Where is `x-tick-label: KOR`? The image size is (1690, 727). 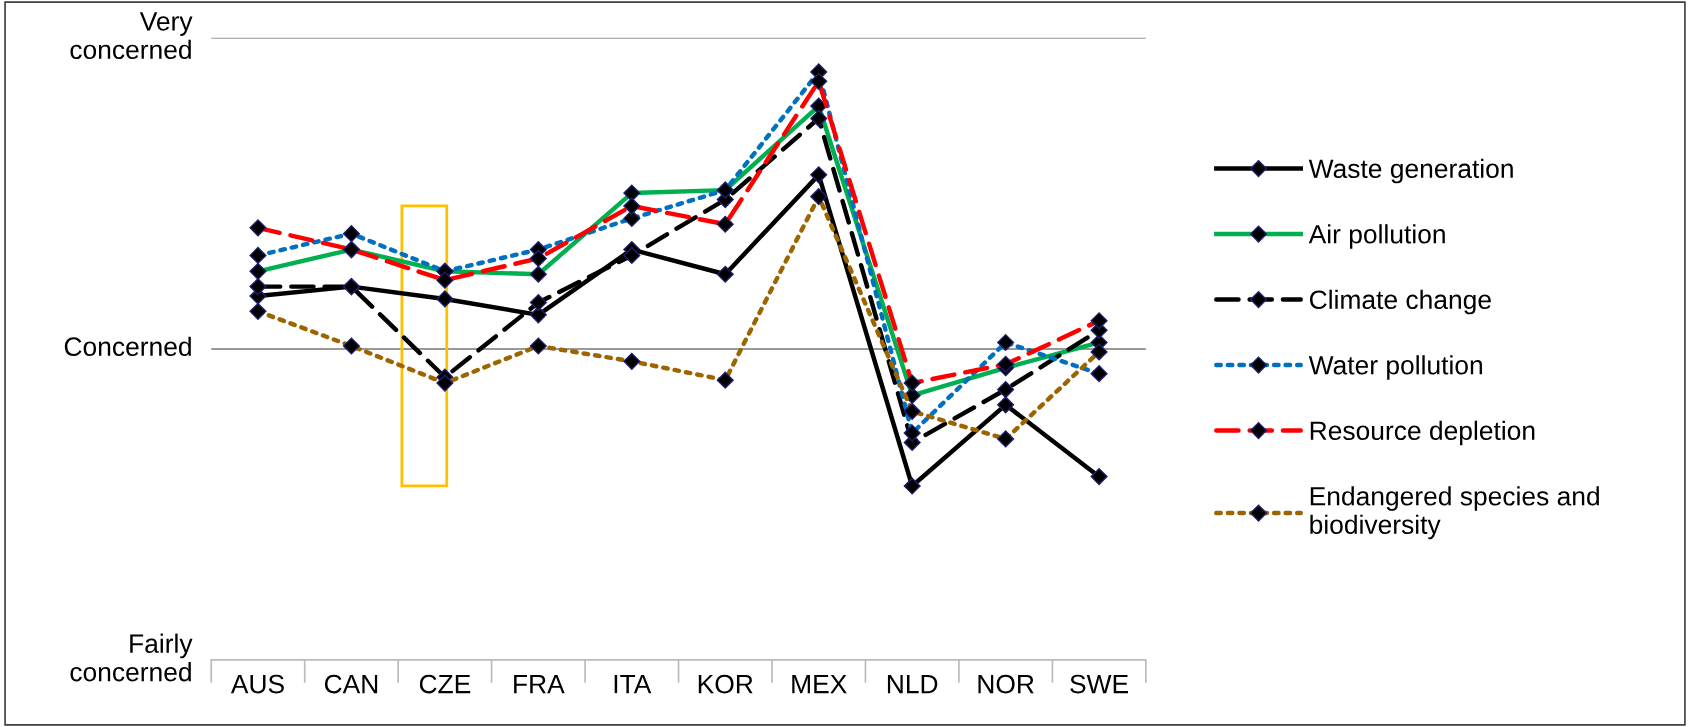
x-tick-label: KOR is located at coordinates (725, 684).